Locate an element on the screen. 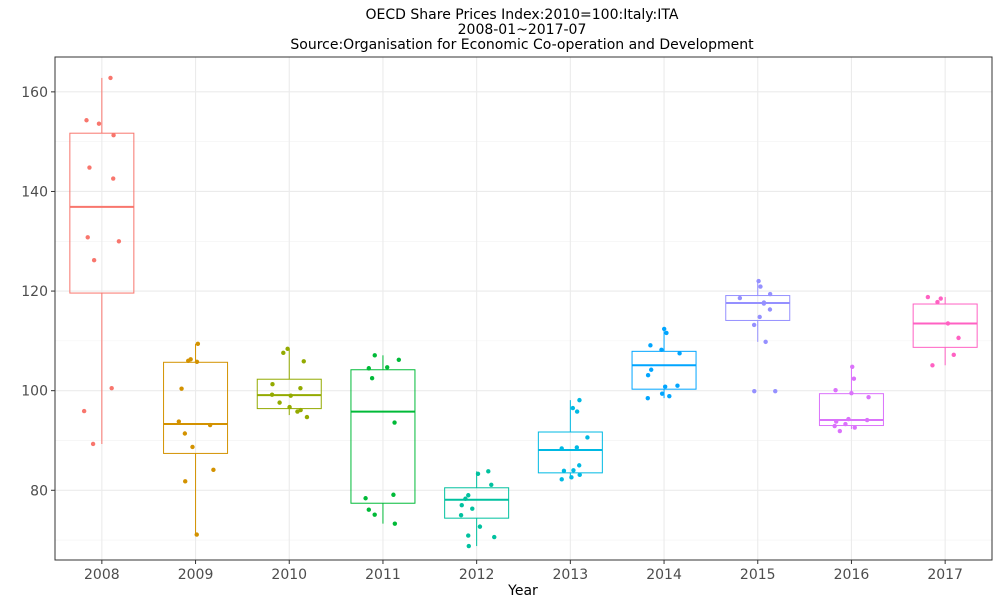  y-axis-ticks: 80 100 120 140 160 is located at coordinates (38, 292).